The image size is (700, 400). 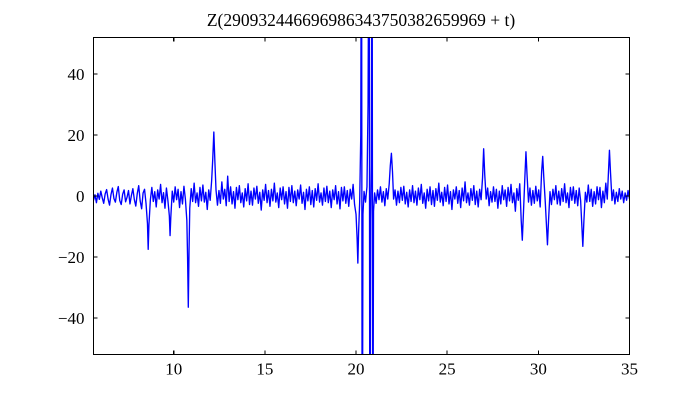 I want to click on y-tick-label: −40, so click(x=71, y=318).